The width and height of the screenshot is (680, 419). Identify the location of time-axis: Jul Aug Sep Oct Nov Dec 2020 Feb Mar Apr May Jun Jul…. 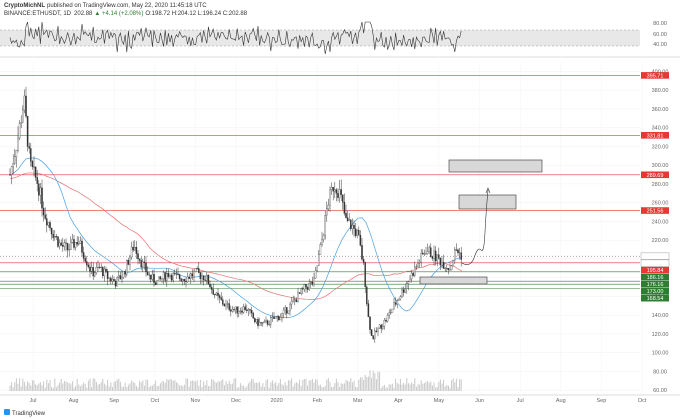
(337, 401).